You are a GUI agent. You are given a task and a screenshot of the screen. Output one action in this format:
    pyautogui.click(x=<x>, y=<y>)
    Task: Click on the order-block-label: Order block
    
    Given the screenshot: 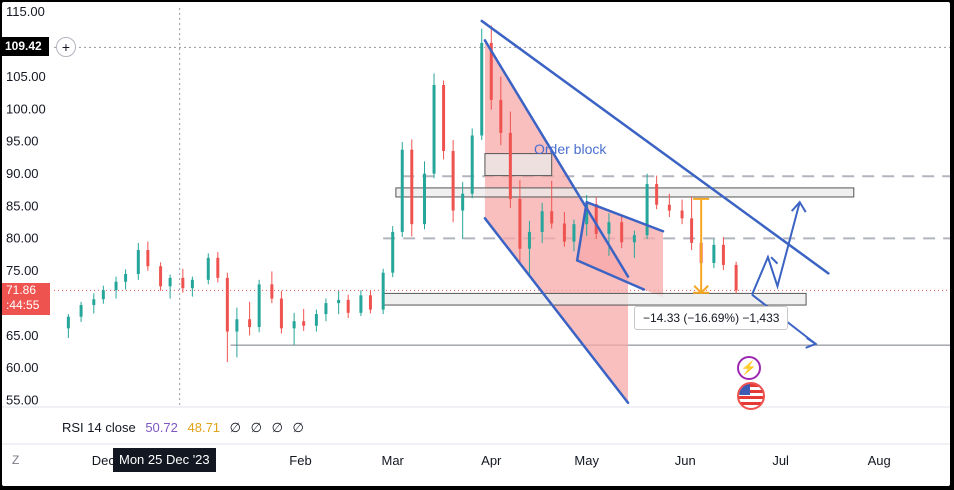 What is the action you would take?
    pyautogui.click(x=570, y=149)
    